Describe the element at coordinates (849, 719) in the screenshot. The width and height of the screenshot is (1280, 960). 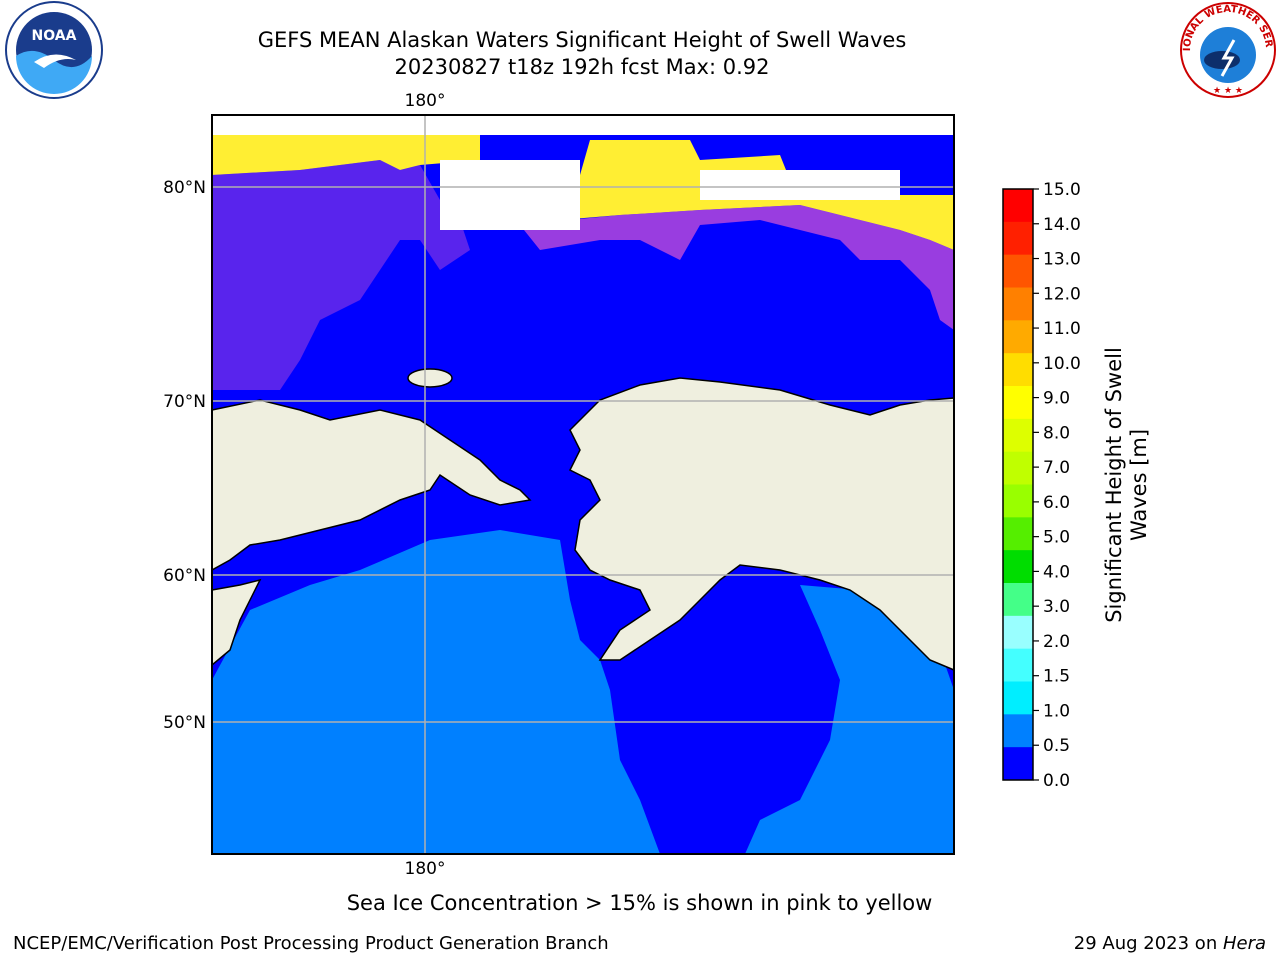
I see `swell-0-5-region-east` at that location.